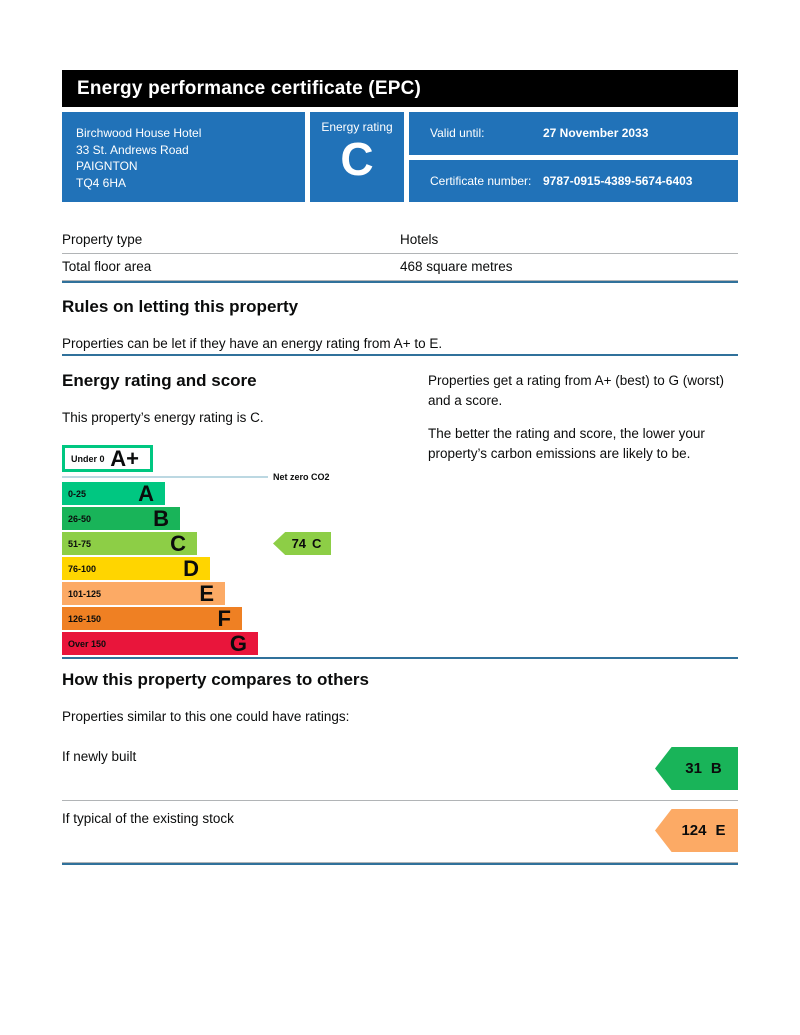  What do you see at coordinates (159, 380) in the screenshot?
I see `energy-rating-heading: Energy rating and score` at bounding box center [159, 380].